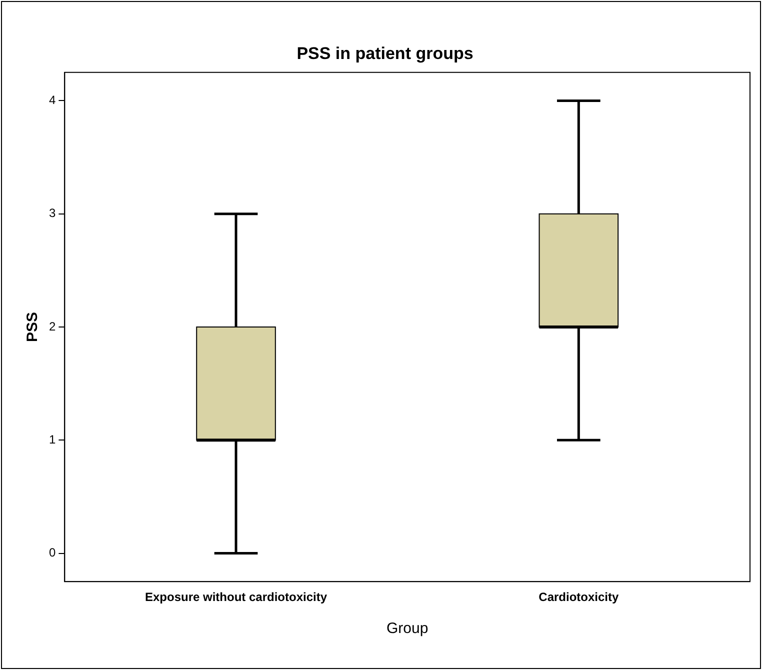 Image resolution: width=762 pixels, height=670 pixels. What do you see at coordinates (52, 326) in the screenshot?
I see `y-tick-label: 2` at bounding box center [52, 326].